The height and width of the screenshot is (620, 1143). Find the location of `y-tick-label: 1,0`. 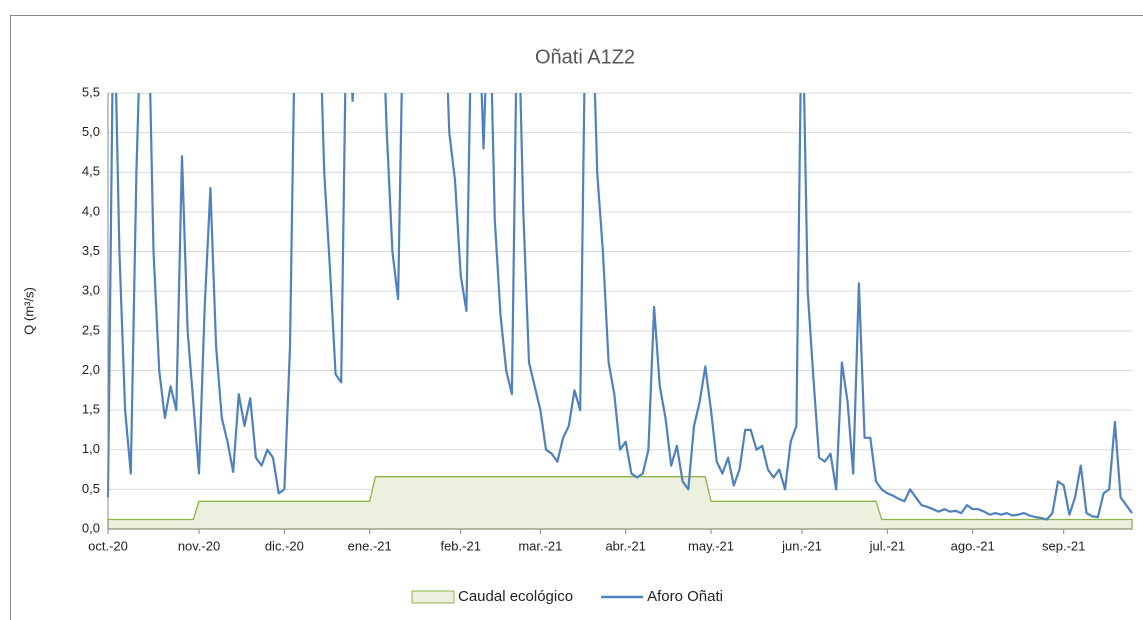

y-tick-label: 1,0 is located at coordinates (91, 448).